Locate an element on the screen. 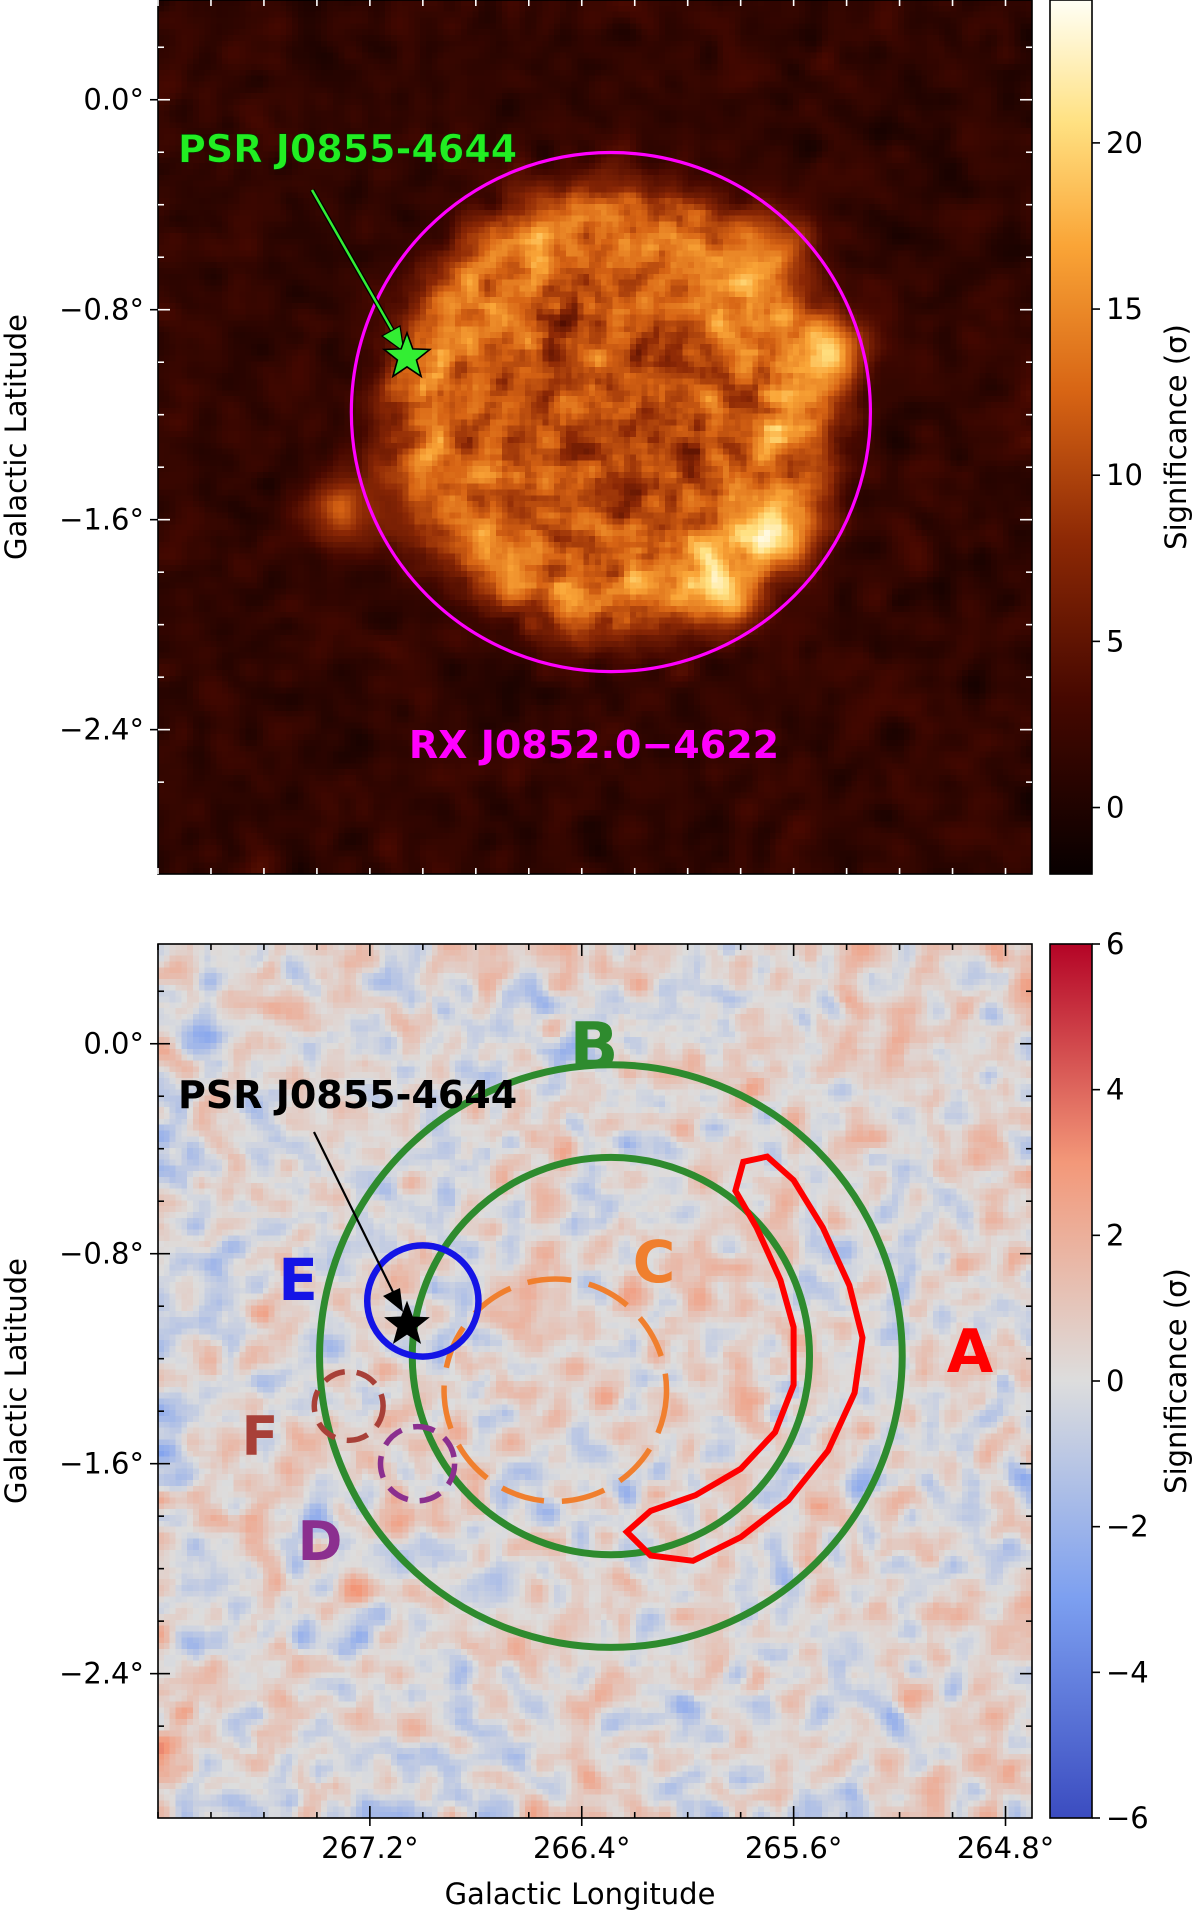 The width and height of the screenshot is (1200, 1914). x-tick-label: 266.4° is located at coordinates (582, 1848).